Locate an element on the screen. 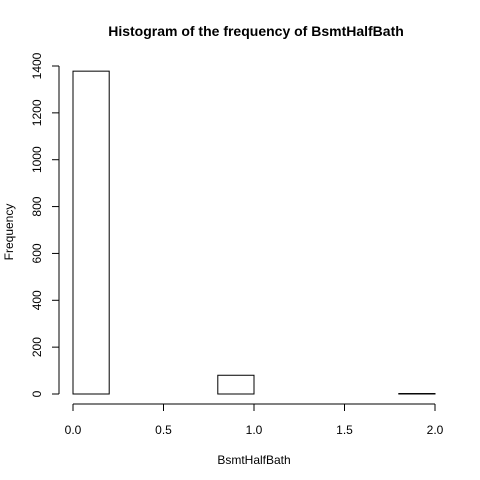 The image size is (480, 480). x-axis-label: BsmtHalfBath is located at coordinates (253, 460).